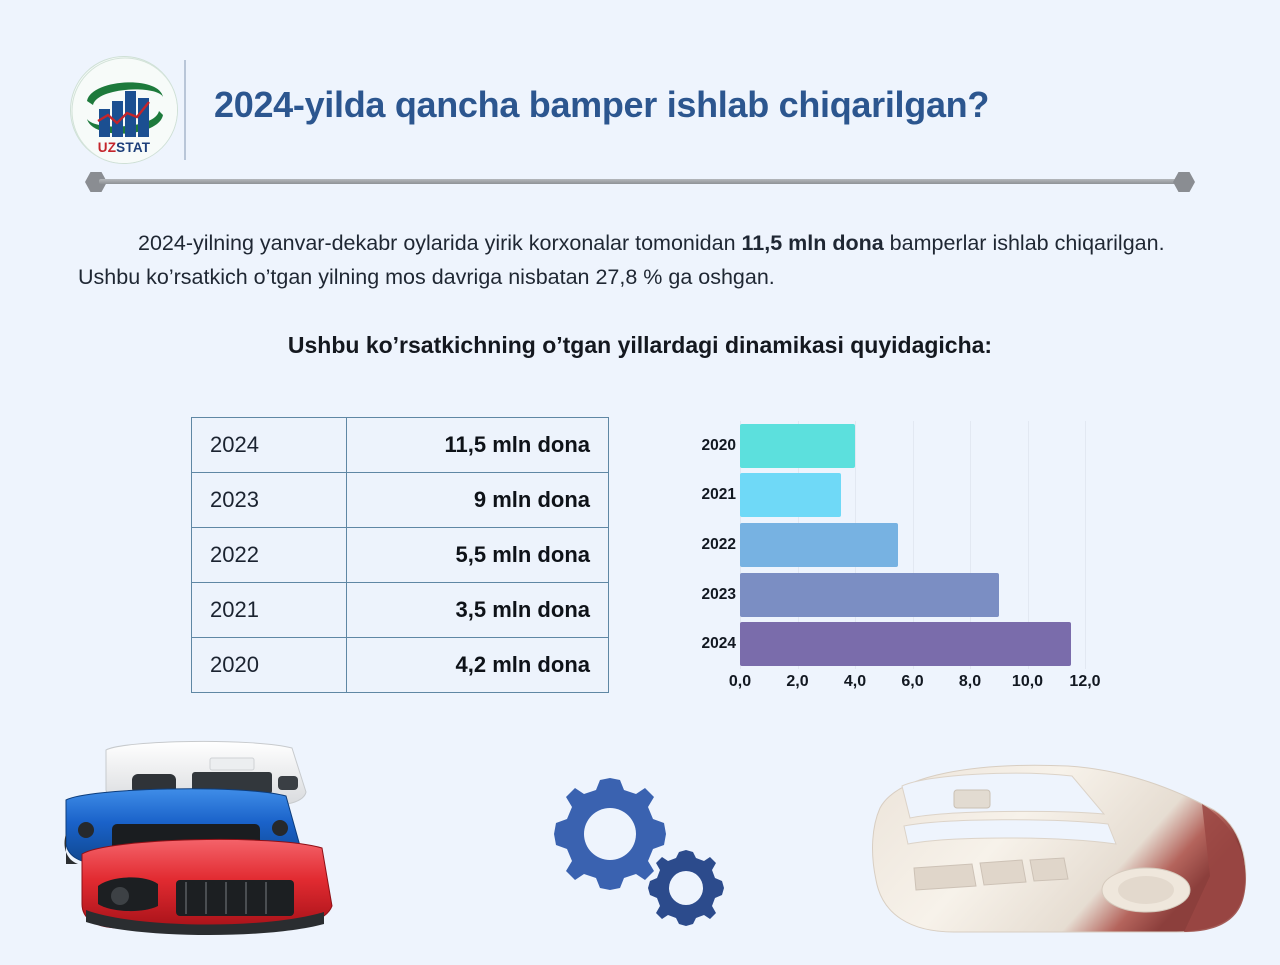  Describe the element at coordinates (718, 495) in the screenshot. I see `chart-category-label: 2021` at that location.